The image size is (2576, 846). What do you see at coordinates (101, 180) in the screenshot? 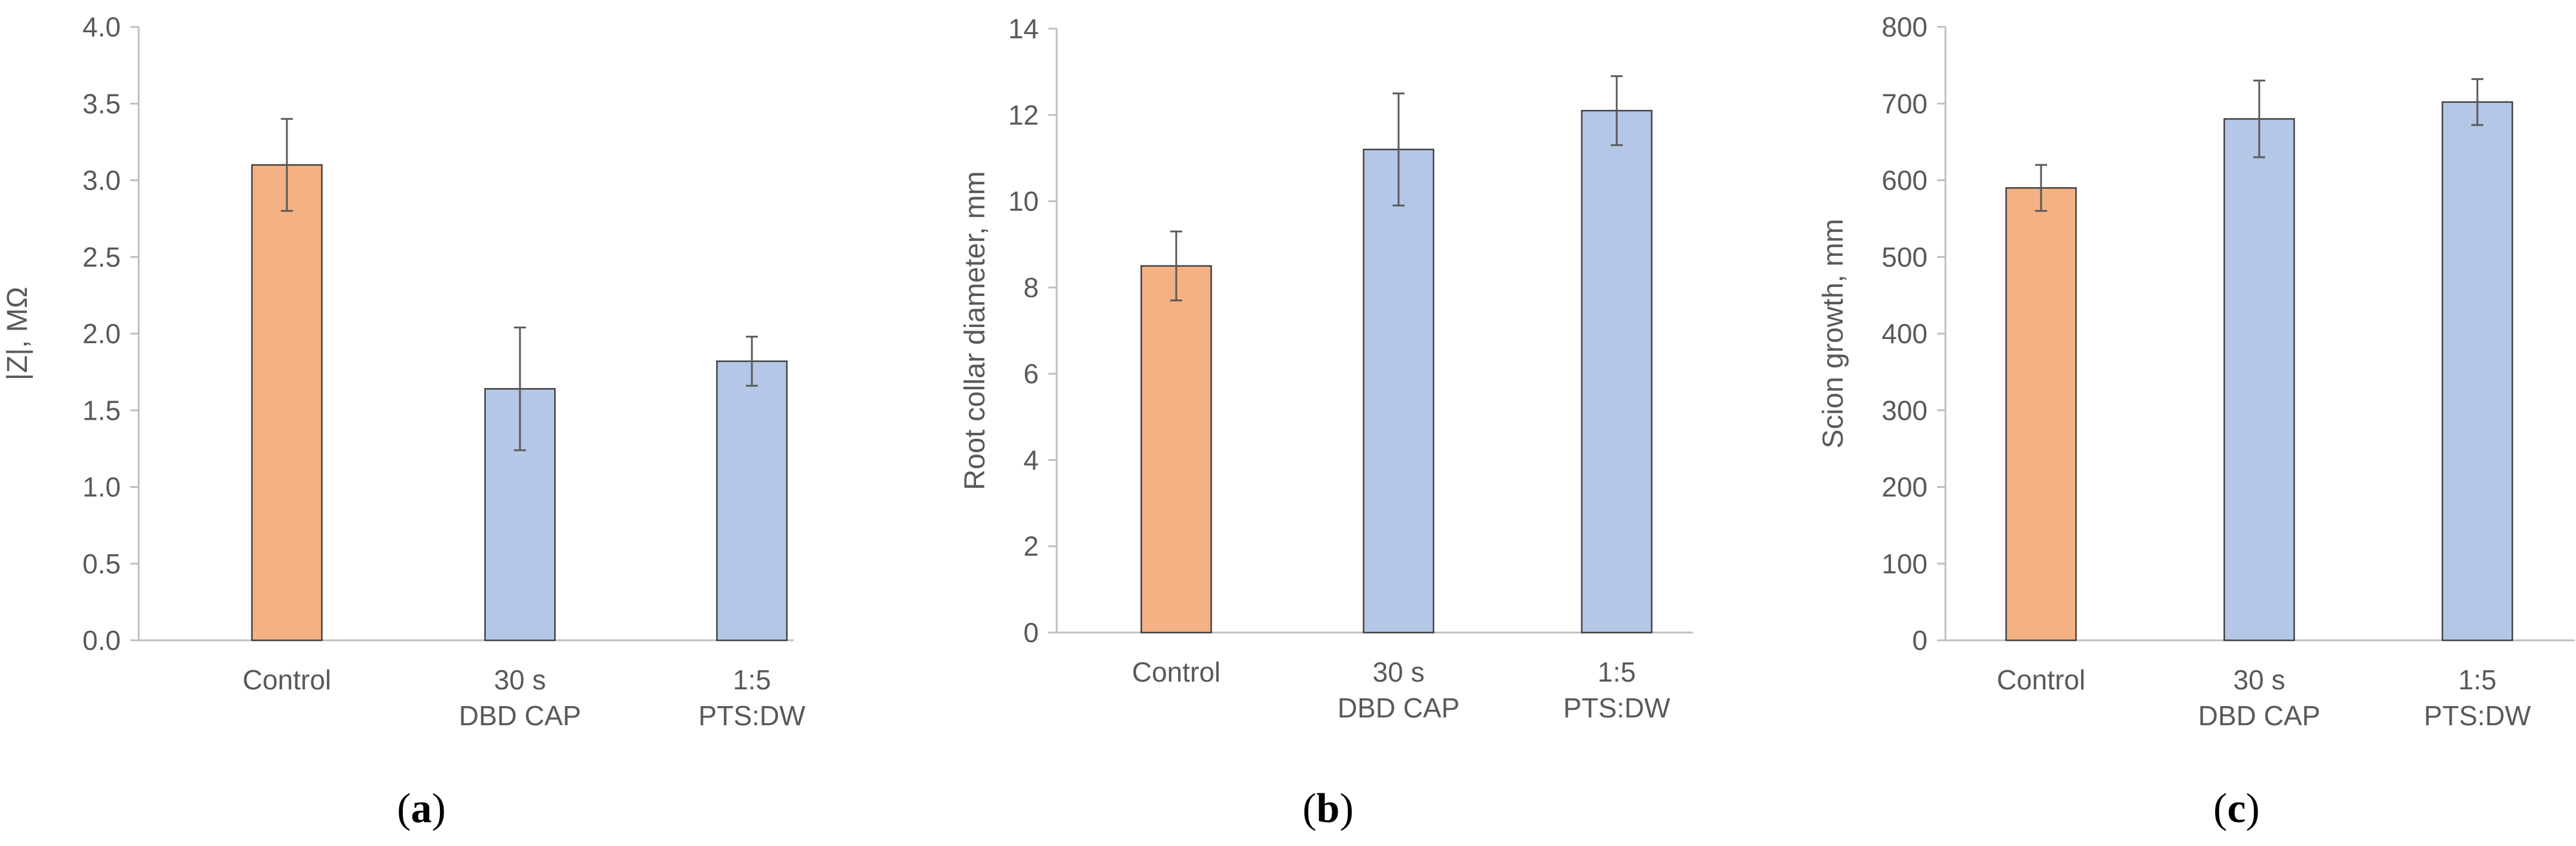
I see `y-tick-label: 3.0` at bounding box center [101, 180].